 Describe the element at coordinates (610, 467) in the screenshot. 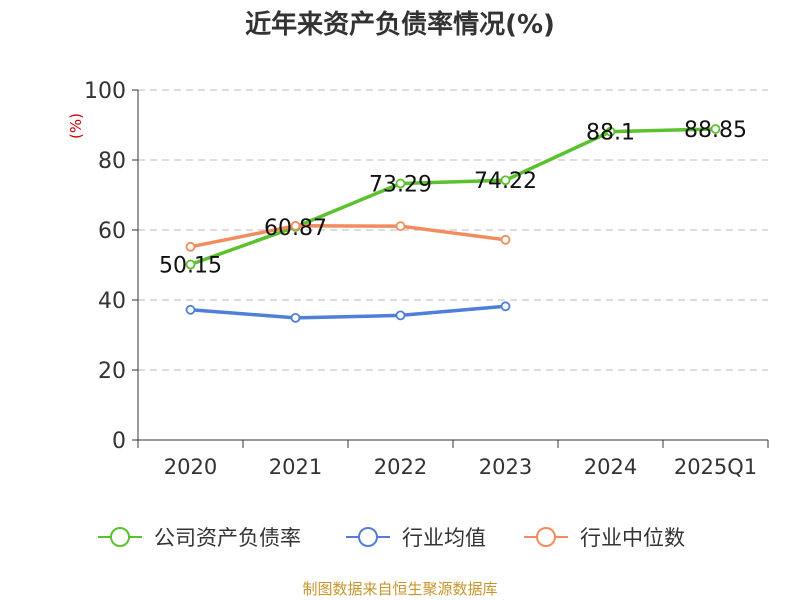

I see `x-tick-label: 2024` at that location.